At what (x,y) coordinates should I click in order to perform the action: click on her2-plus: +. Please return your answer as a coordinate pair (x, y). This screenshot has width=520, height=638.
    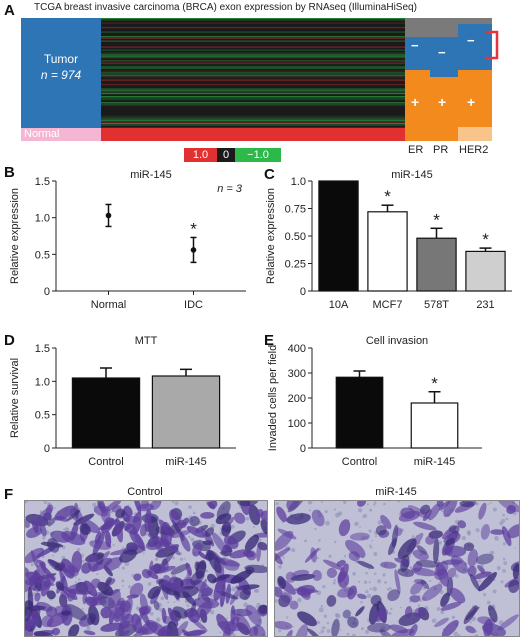
    Looking at the image, I should click on (471, 102).